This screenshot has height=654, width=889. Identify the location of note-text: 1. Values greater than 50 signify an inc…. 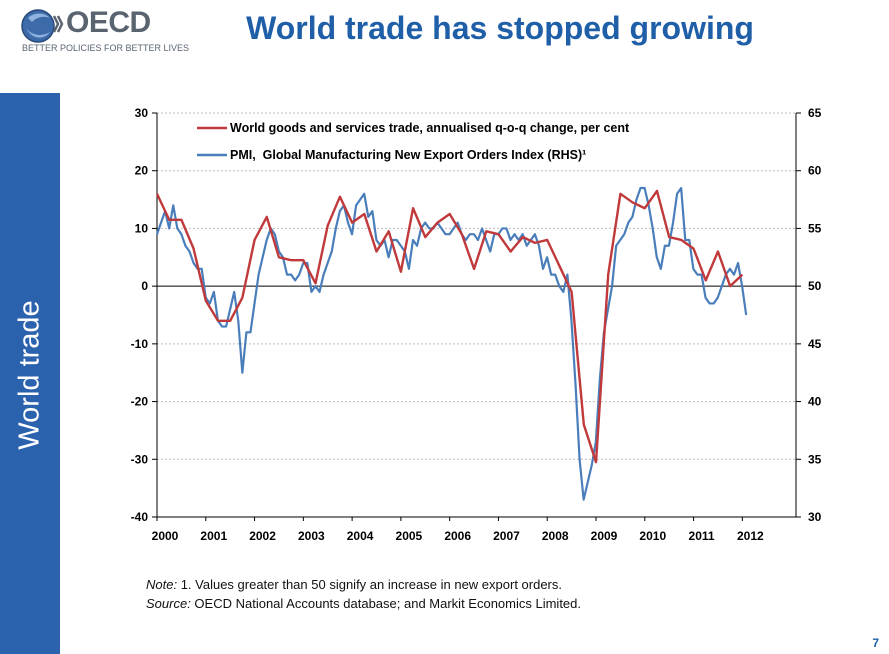
(369, 584).